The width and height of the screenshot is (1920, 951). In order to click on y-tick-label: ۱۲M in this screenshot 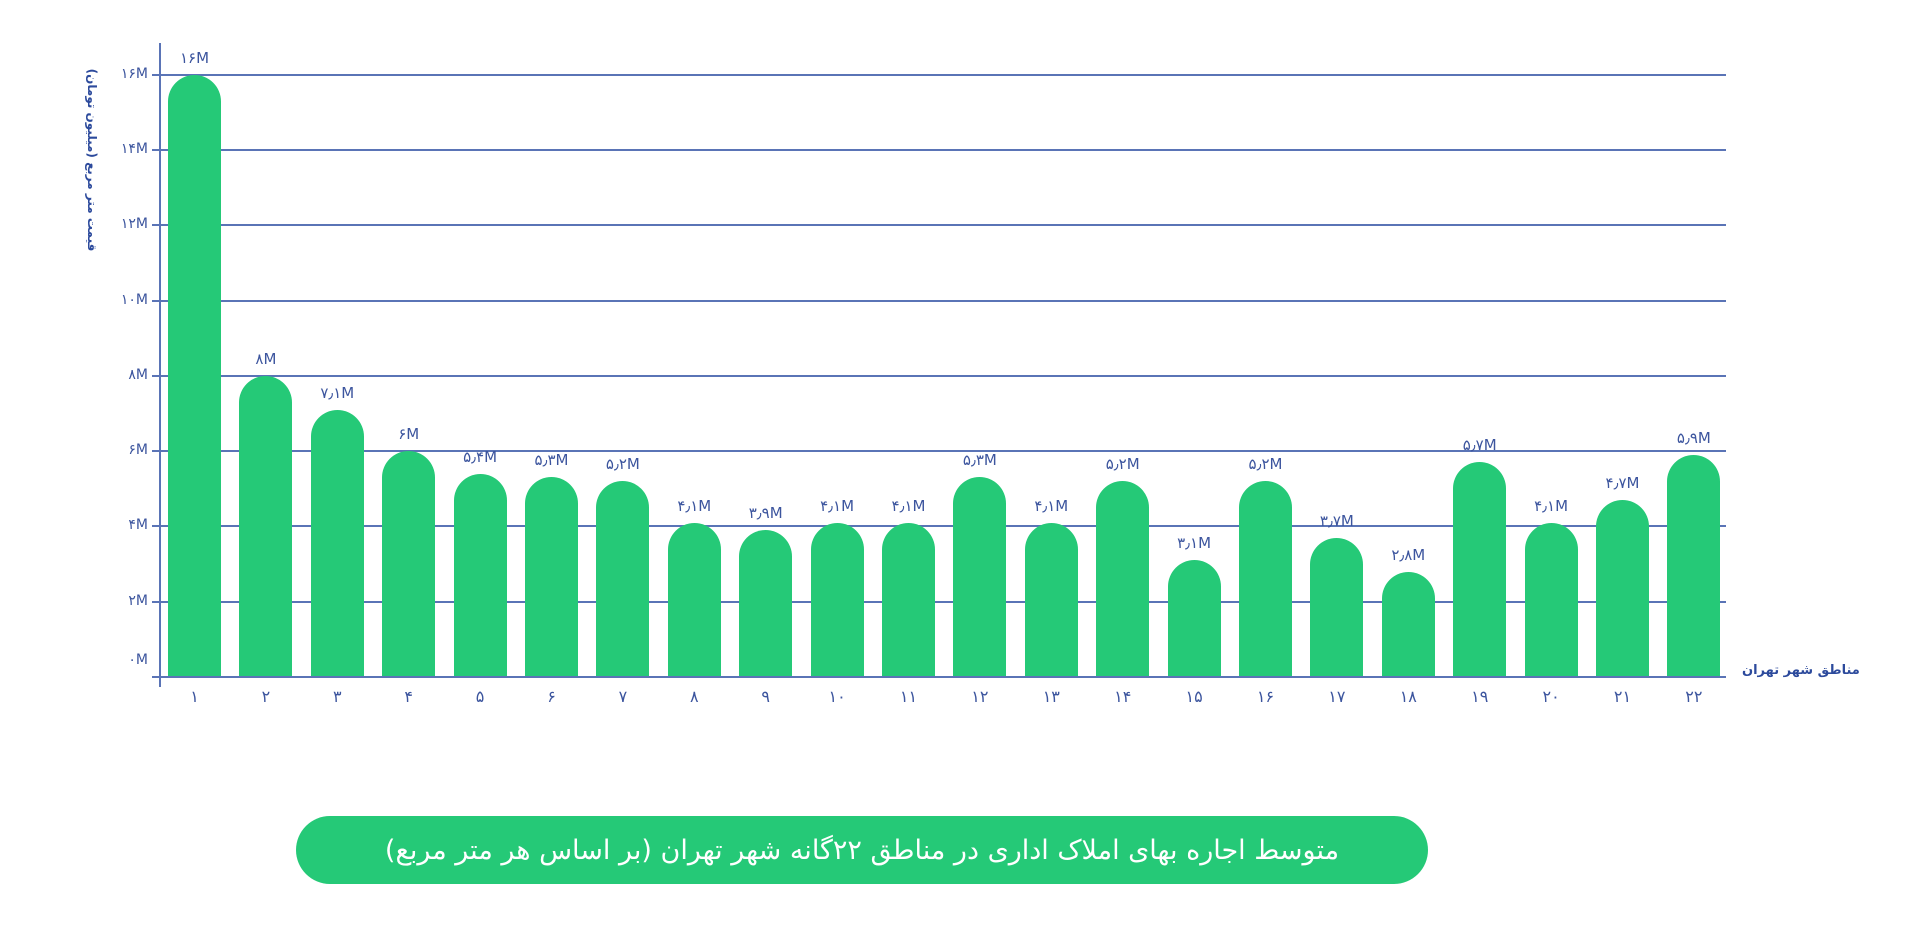, I will do `click(134, 224)`.